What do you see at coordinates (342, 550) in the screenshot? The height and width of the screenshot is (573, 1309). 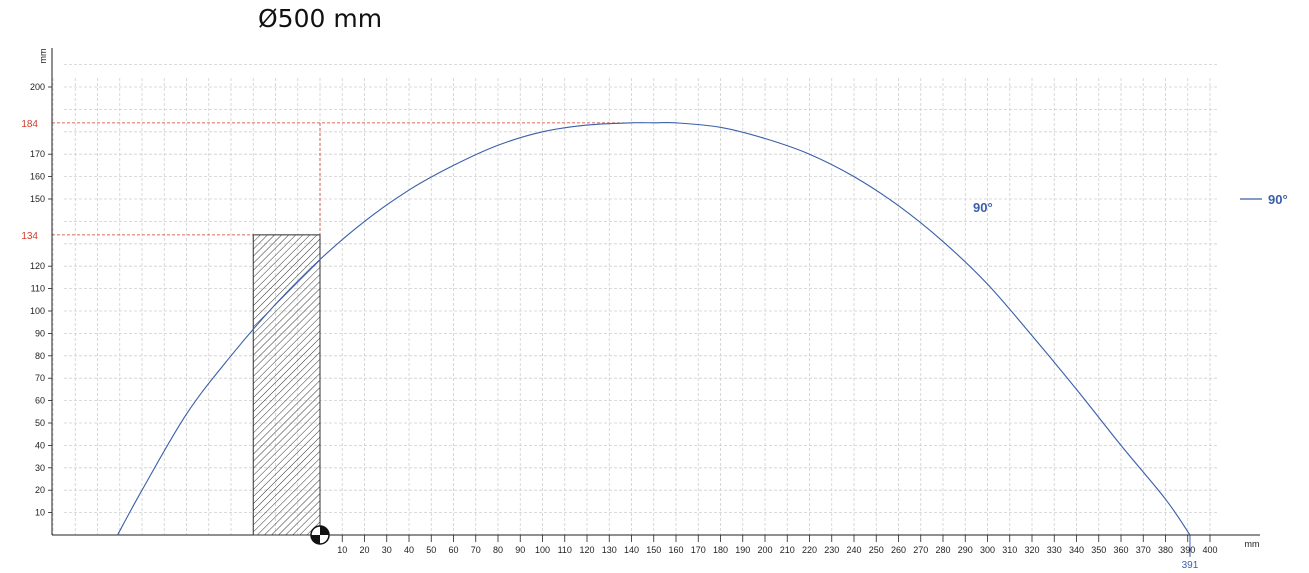 I see `x-tick-label: 10` at bounding box center [342, 550].